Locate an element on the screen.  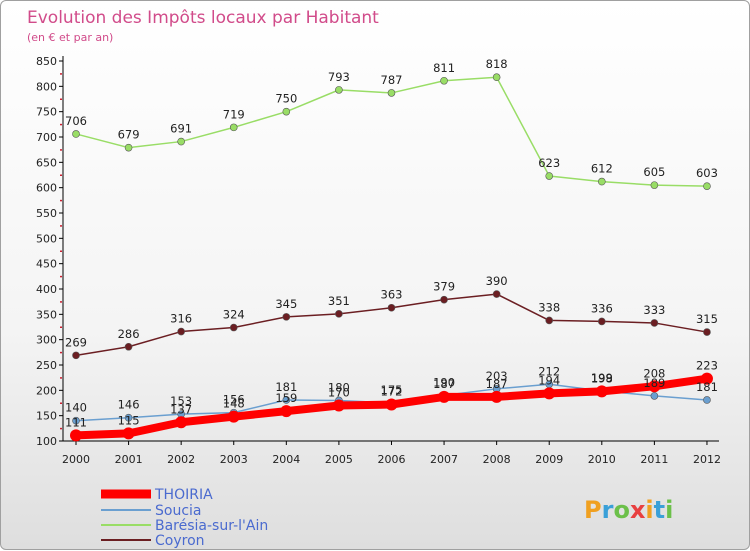
data-label: 345 is located at coordinates (286, 304).